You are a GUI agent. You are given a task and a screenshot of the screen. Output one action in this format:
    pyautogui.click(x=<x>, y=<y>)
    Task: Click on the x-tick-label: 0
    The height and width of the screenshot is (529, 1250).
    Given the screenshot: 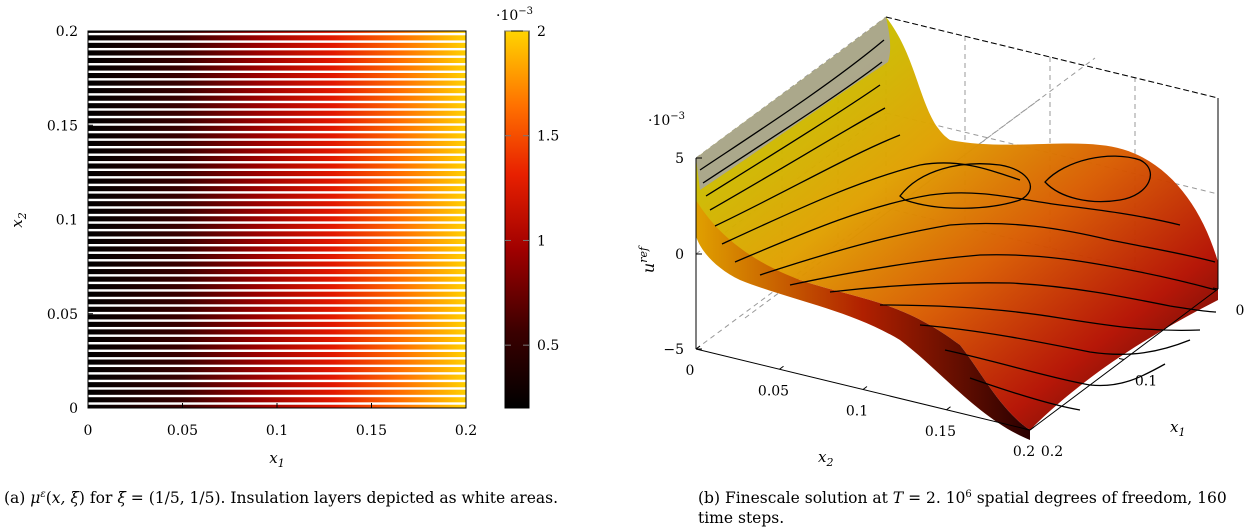 What is the action you would take?
    pyautogui.click(x=88, y=431)
    